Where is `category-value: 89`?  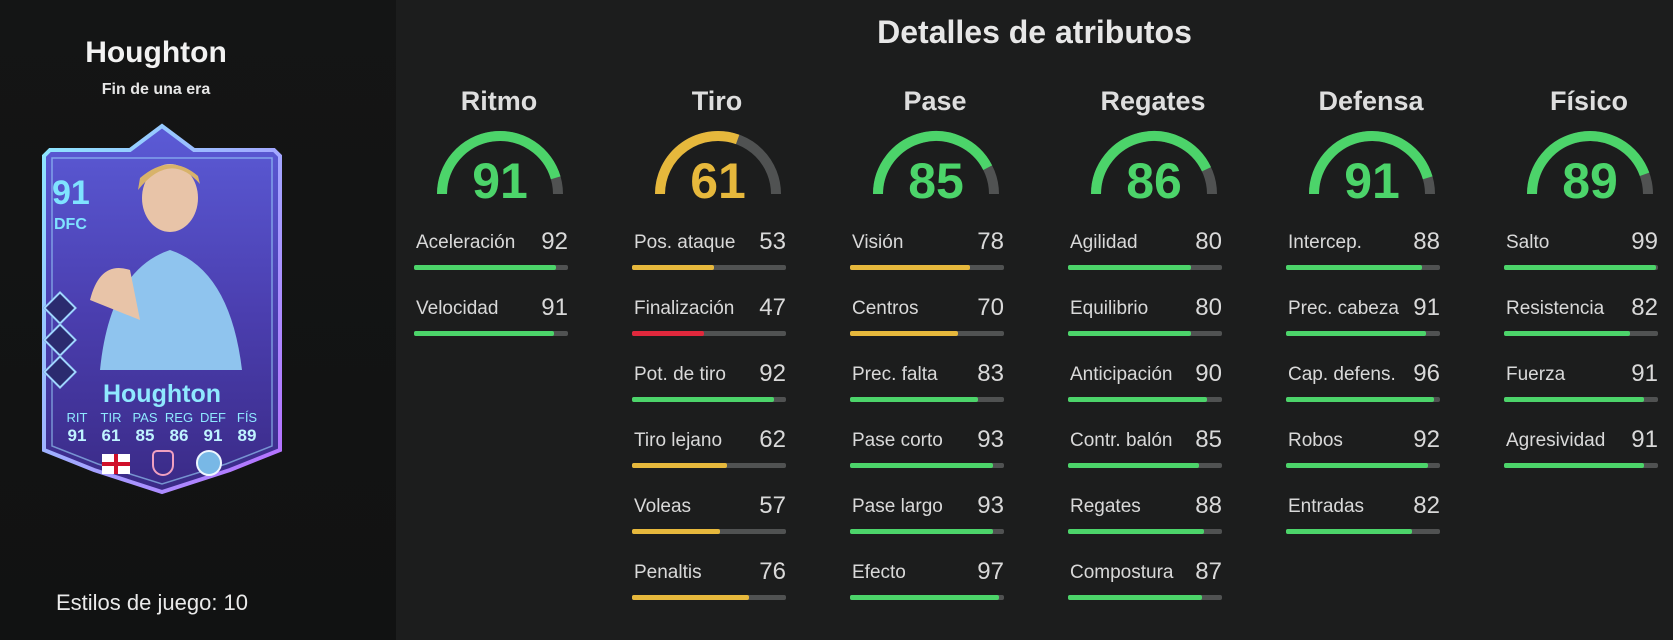 category-value: 89 is located at coordinates (1590, 181).